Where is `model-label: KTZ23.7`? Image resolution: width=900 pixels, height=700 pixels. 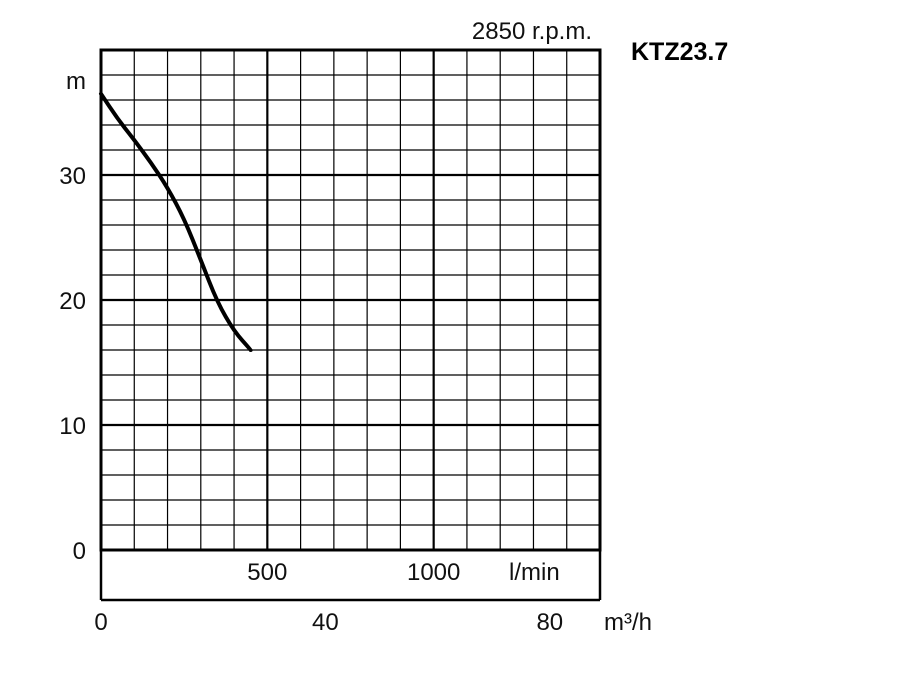 model-label: KTZ23.7 is located at coordinates (679, 52).